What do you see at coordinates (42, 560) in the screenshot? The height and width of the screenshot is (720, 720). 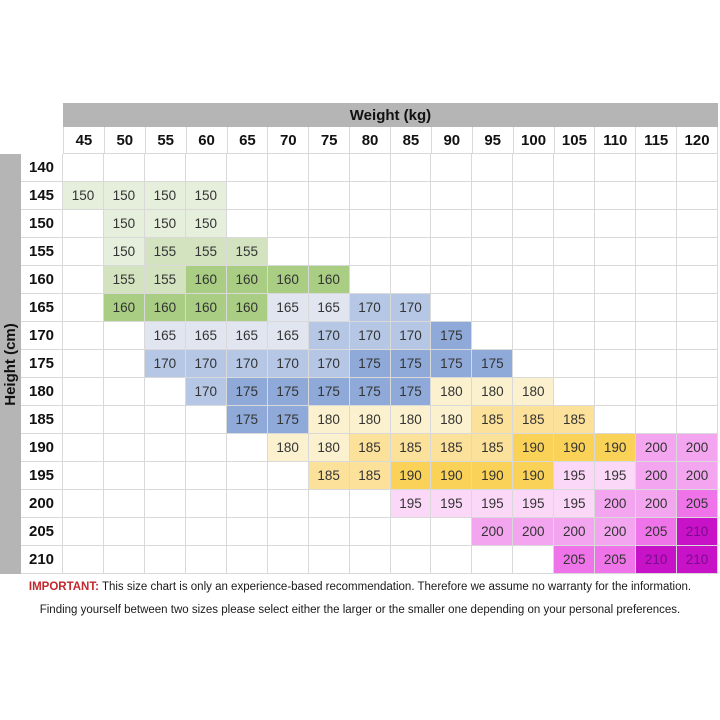 I see `height-tick-210: 210` at bounding box center [42, 560].